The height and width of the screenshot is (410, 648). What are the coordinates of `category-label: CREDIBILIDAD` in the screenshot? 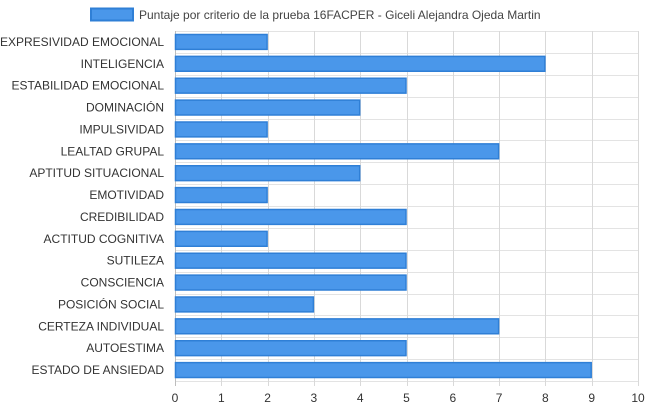 It's located at (122, 217).